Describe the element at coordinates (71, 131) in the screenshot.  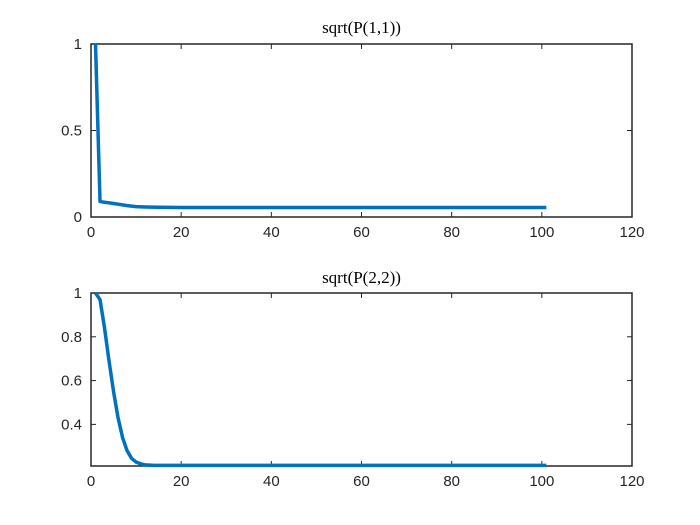
I see `y-tick-label: 0.5` at that location.